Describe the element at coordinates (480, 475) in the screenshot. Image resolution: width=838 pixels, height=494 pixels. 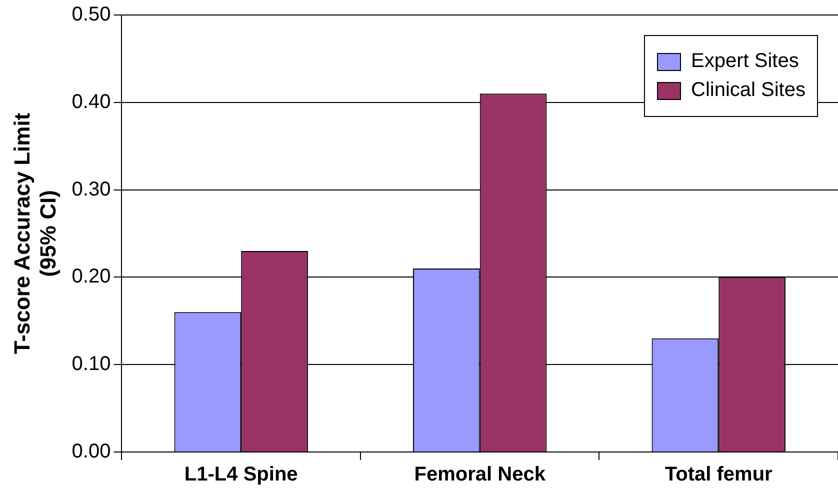
I see `x-tick-label: Femoral Neck` at that location.